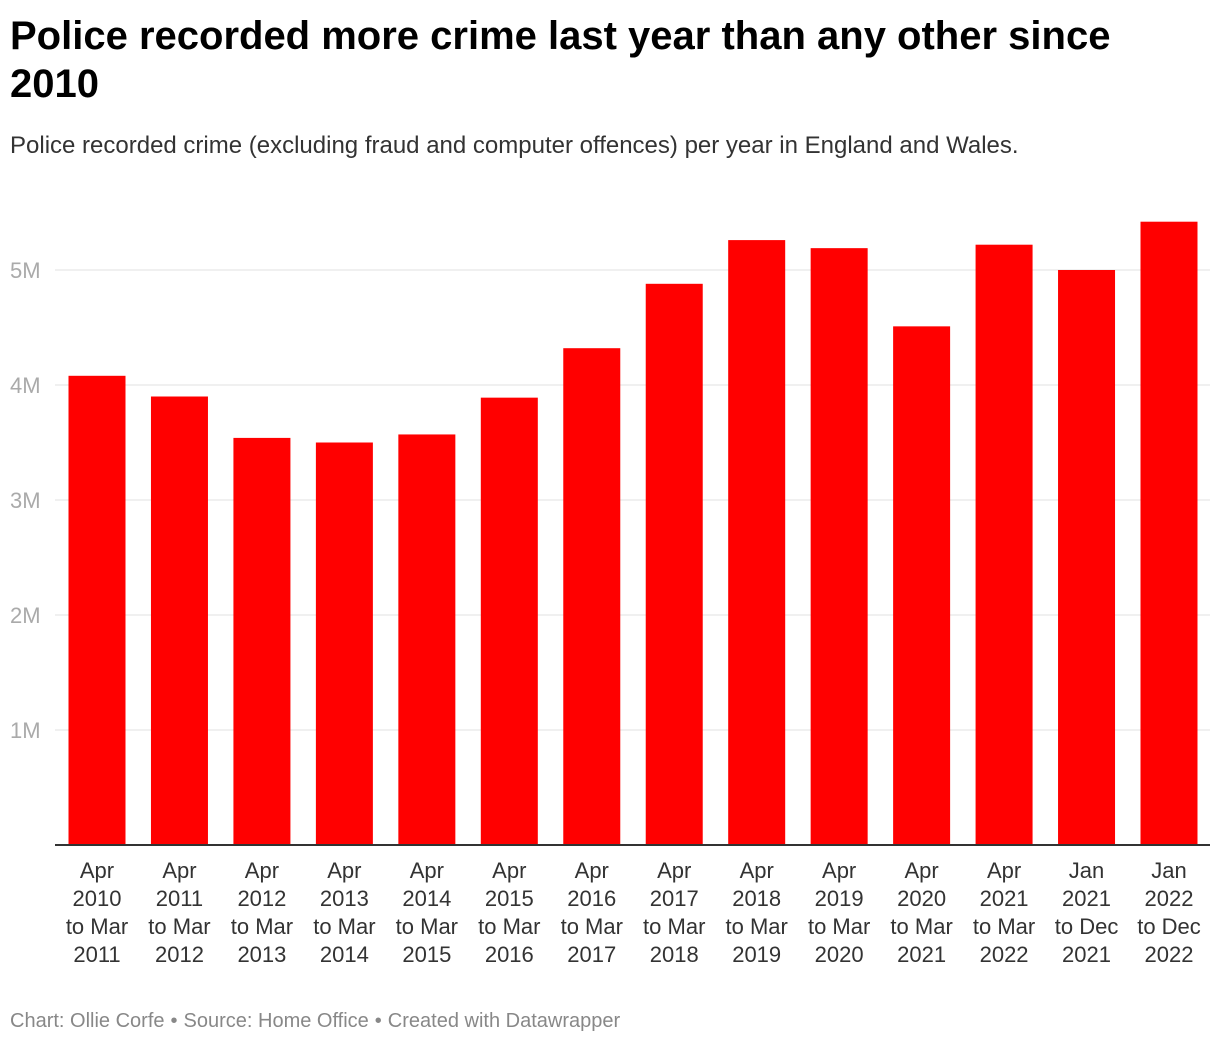  What do you see at coordinates (509, 912) in the screenshot?
I see `x-tick-label: Apr 2015 to Mar 2016` at bounding box center [509, 912].